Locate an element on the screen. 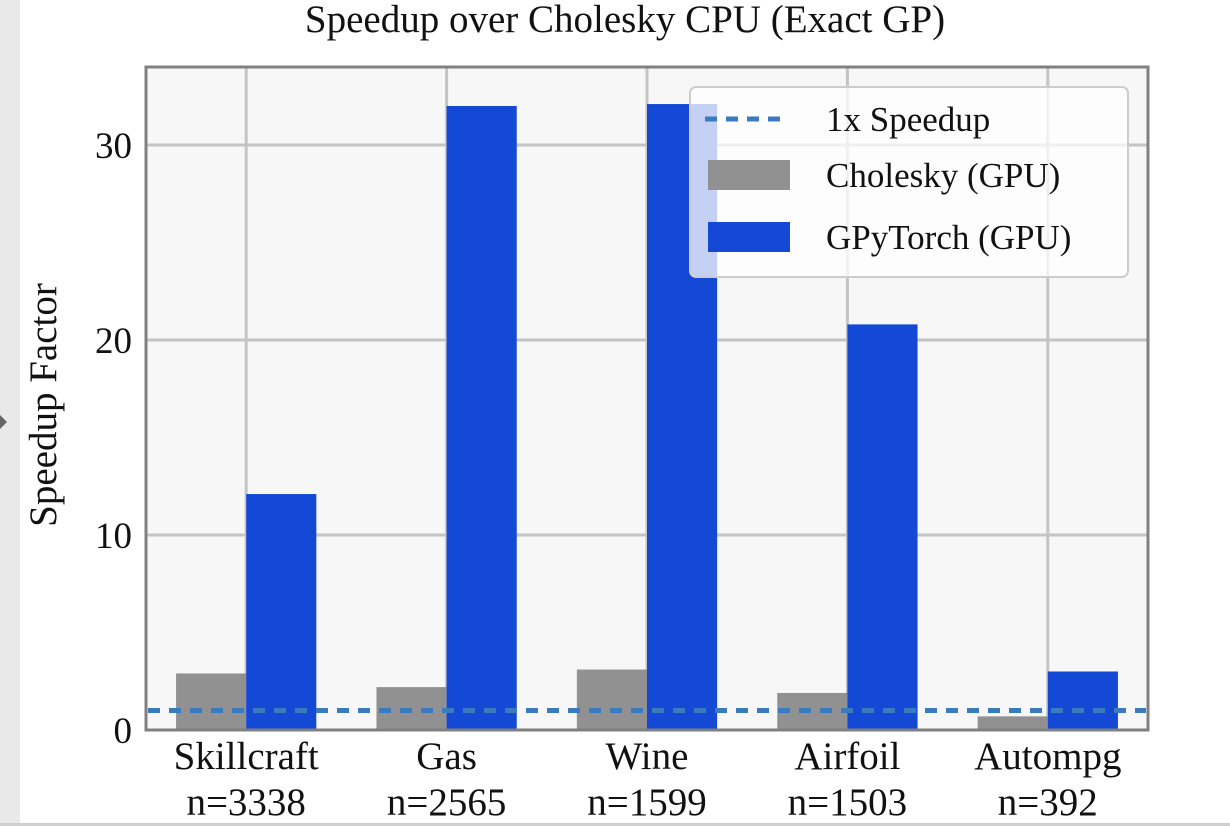 This screenshot has height=826, width=1230. x-tick-label-name: Autompg is located at coordinates (1047, 756).